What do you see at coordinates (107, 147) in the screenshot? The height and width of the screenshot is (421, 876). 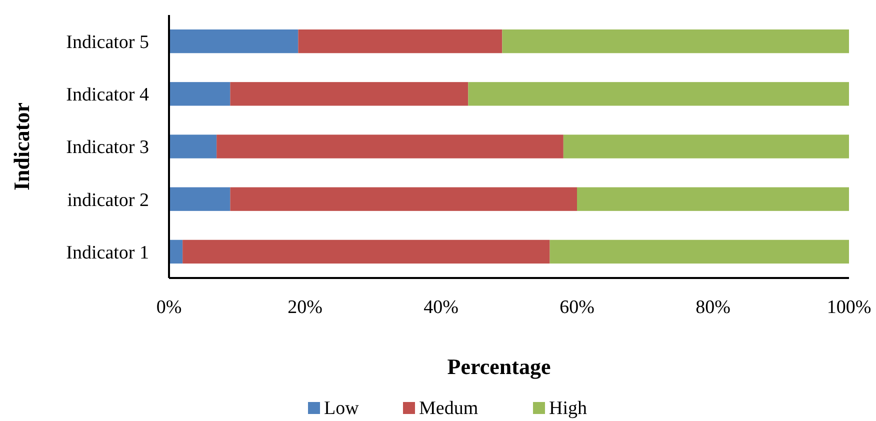 I see `y-tick-label: Indicator 3` at bounding box center [107, 147].